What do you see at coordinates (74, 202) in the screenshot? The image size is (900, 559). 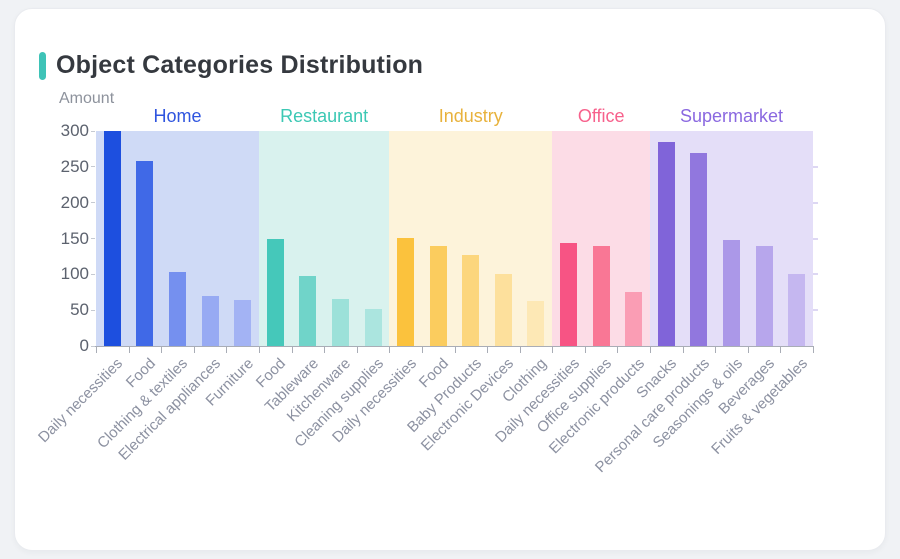 I see `y-tick-label: 200` at bounding box center [74, 202].